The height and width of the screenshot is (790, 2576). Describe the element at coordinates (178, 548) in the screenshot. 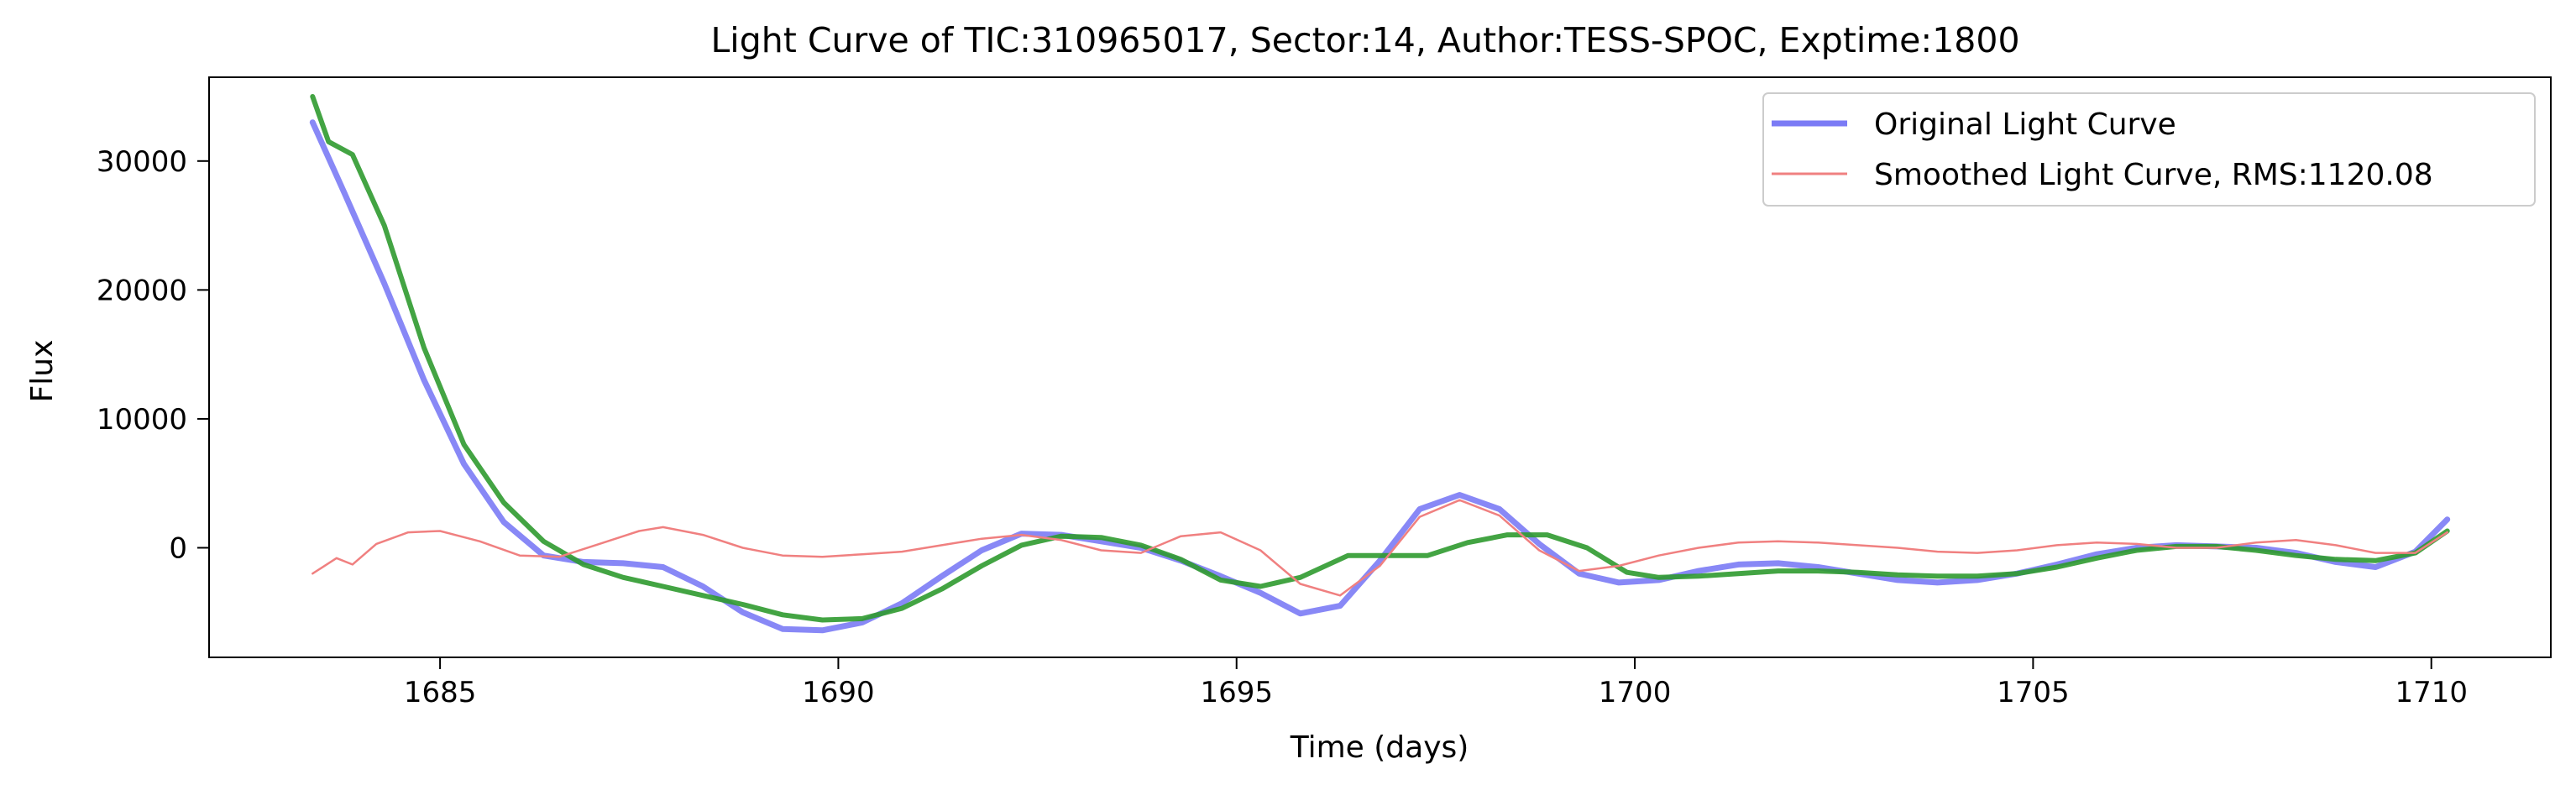

I see `y-tick-label: 0` at that location.